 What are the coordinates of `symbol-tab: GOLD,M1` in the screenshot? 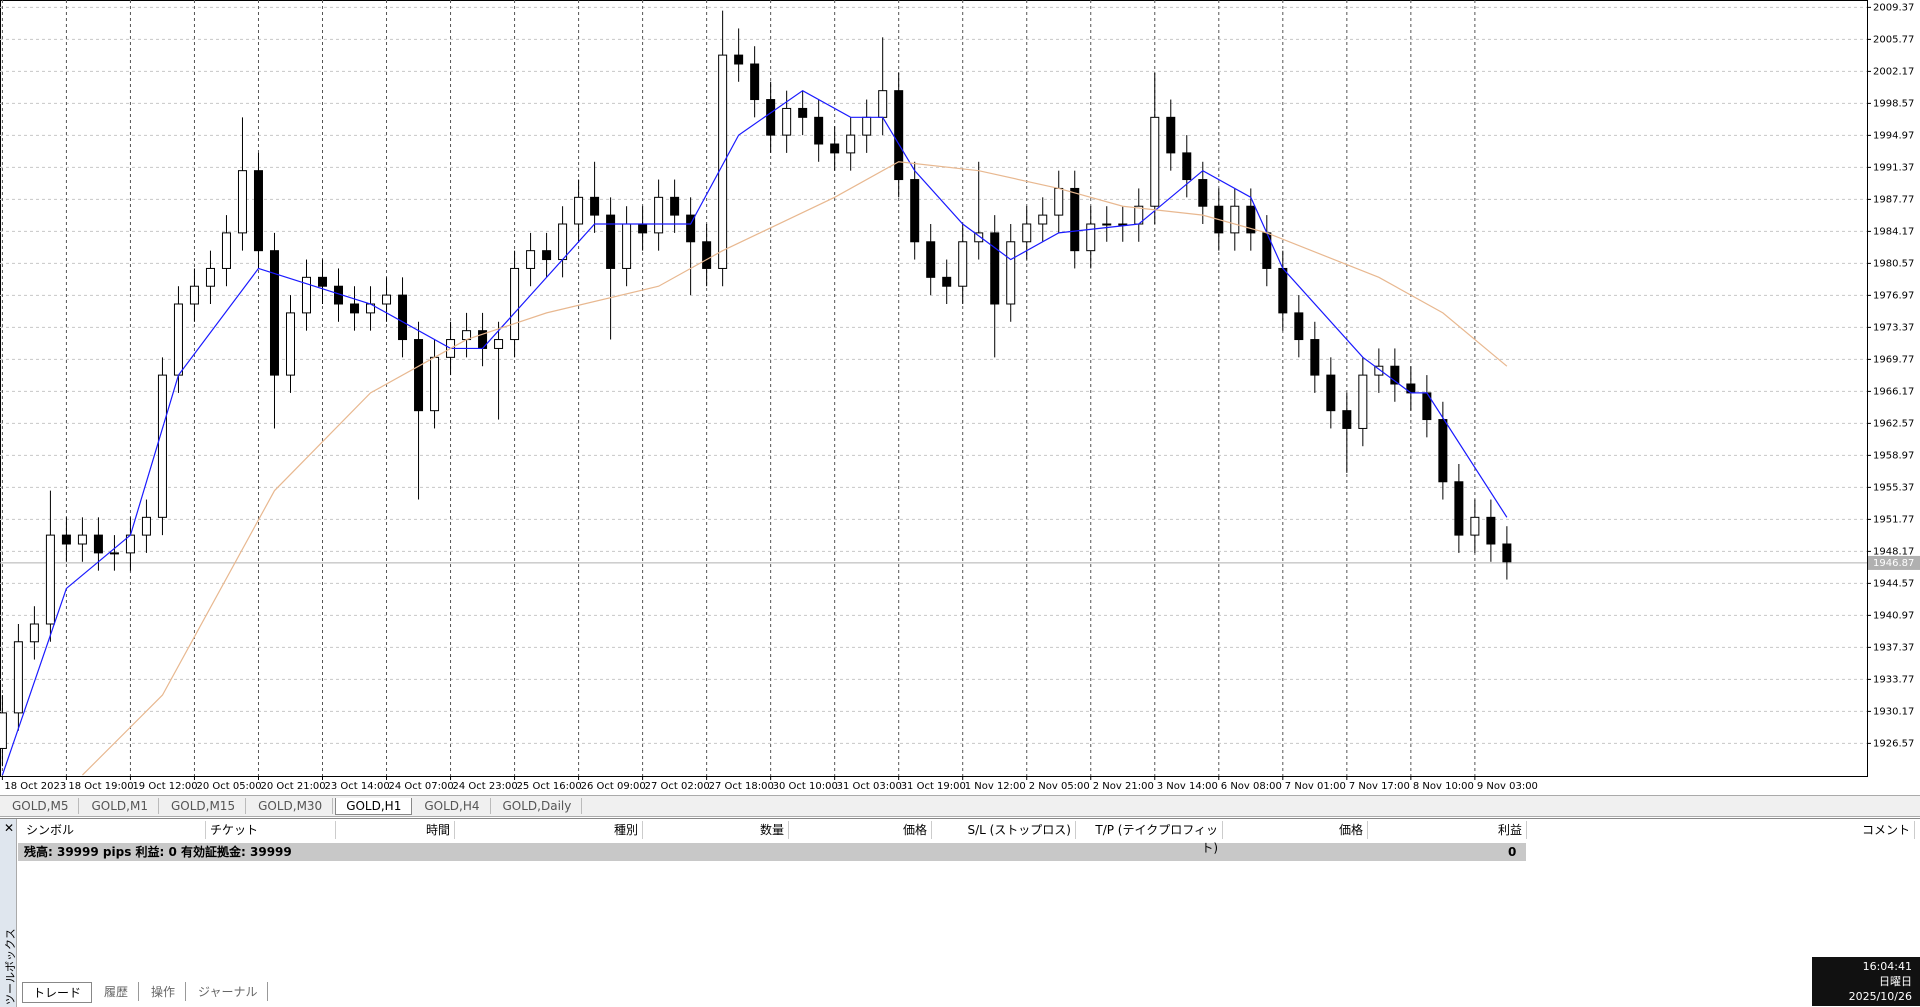 It's located at (120, 806).